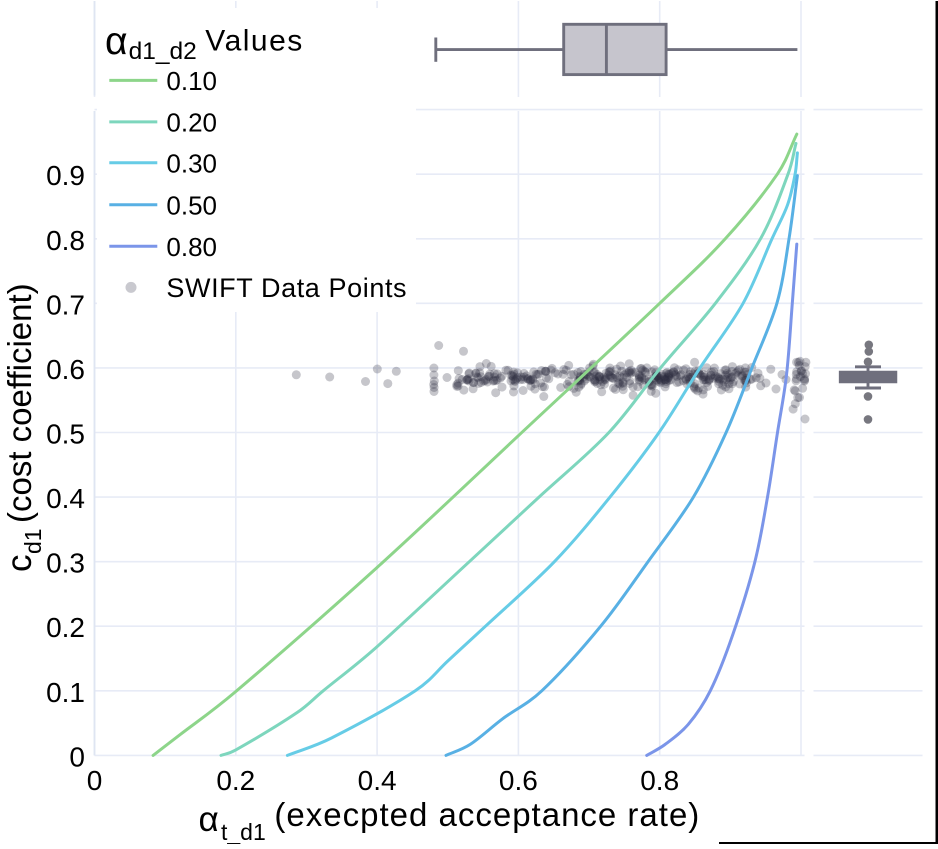 The width and height of the screenshot is (938, 849). What do you see at coordinates (243, 831) in the screenshot?
I see `svg-text: t_d1` at bounding box center [243, 831].